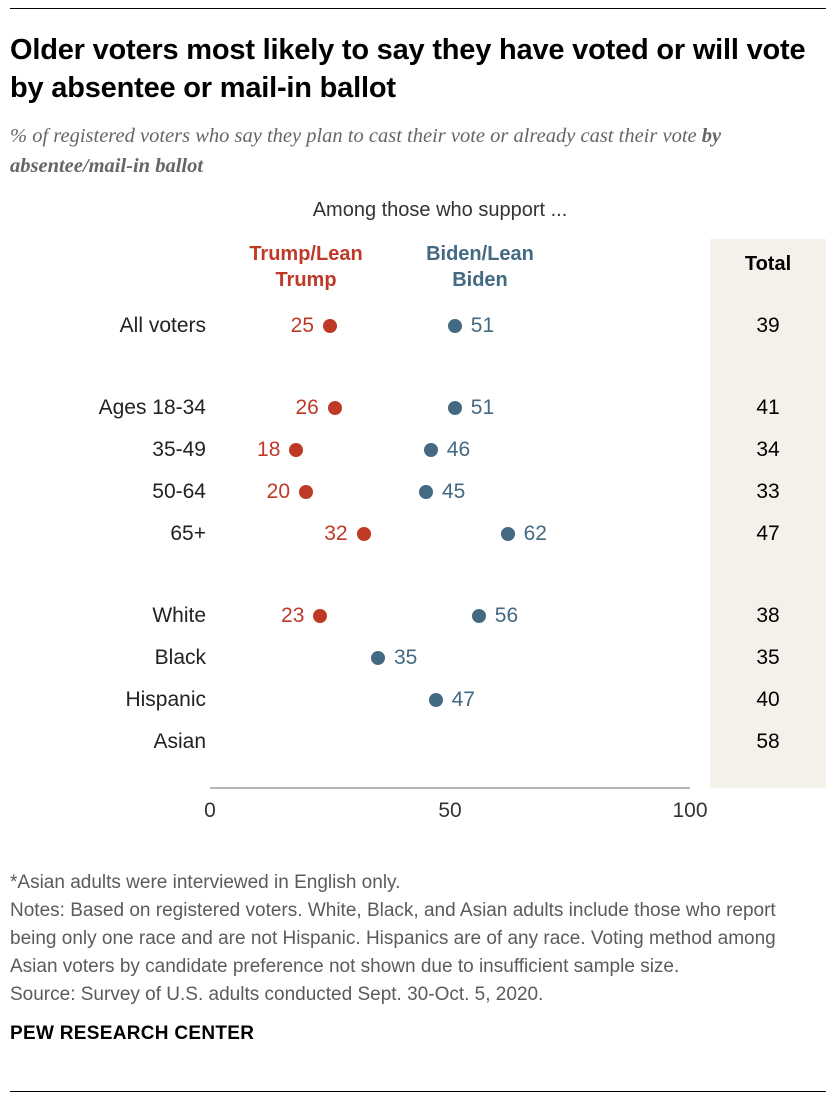 Image resolution: width=836 pixels, height=1100 pixels. Describe the element at coordinates (366, 151) in the screenshot. I see `subtitle-bold: by absentee/mail-in ballot` at that location.